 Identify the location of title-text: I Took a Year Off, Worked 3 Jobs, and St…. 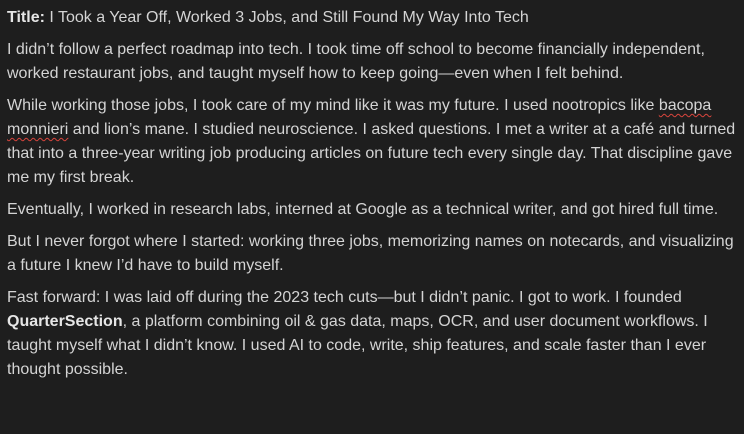
(286, 17).